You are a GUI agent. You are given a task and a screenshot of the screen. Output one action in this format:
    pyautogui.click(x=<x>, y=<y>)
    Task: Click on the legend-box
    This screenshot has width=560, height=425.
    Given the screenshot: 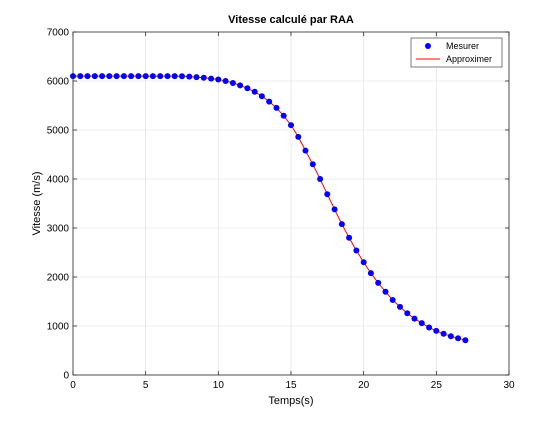 What is the action you would take?
    pyautogui.click(x=456, y=52)
    